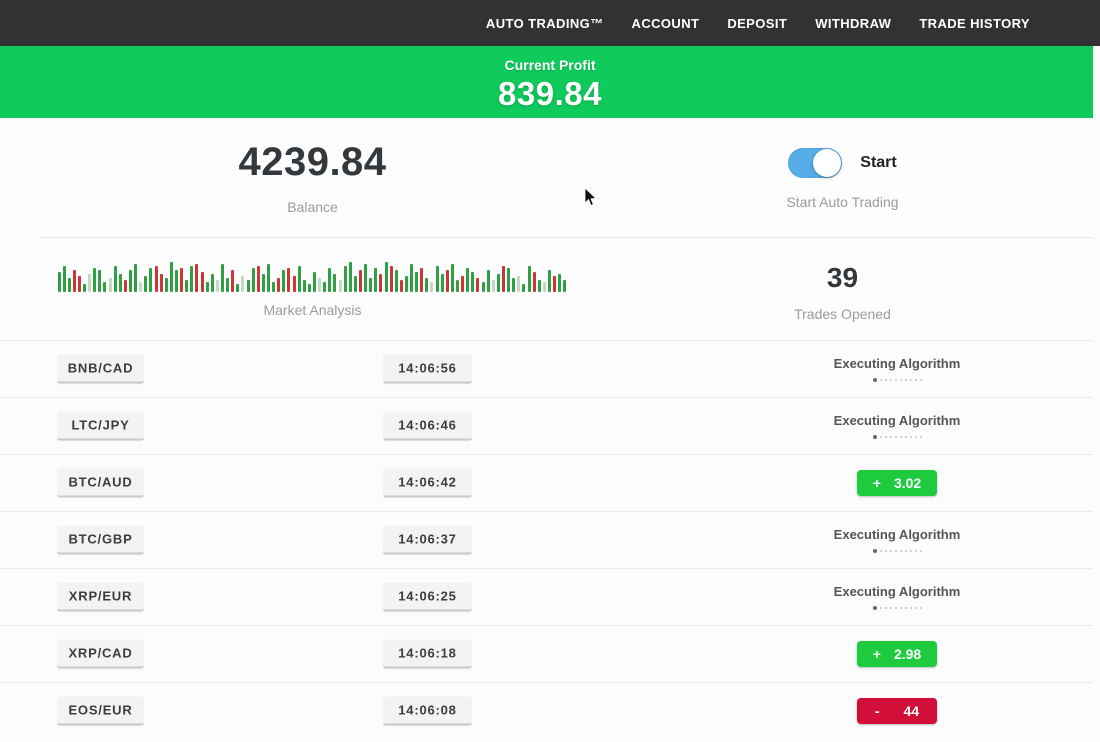 This screenshot has width=1100, height=742. Describe the element at coordinates (312, 162) in the screenshot. I see `balance-value: 4239.84` at that location.